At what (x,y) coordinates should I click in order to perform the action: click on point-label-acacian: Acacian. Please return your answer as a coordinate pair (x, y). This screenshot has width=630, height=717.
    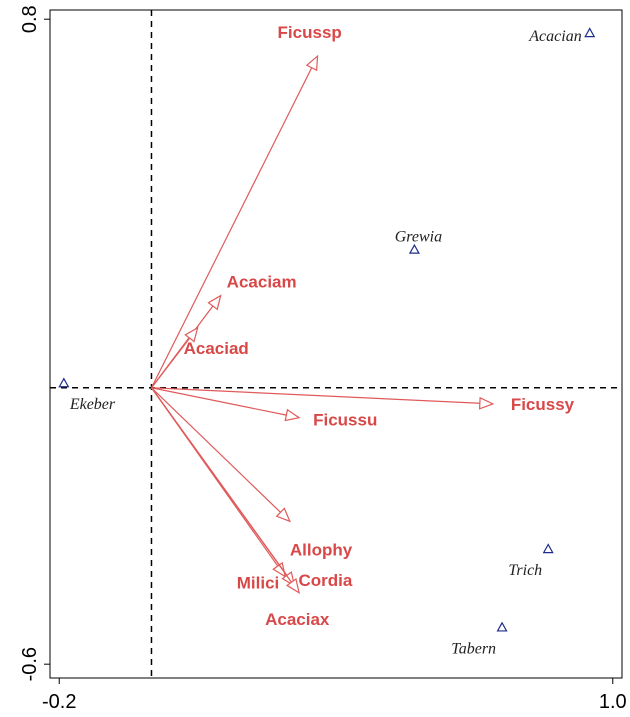
    Looking at the image, I should click on (554, 36).